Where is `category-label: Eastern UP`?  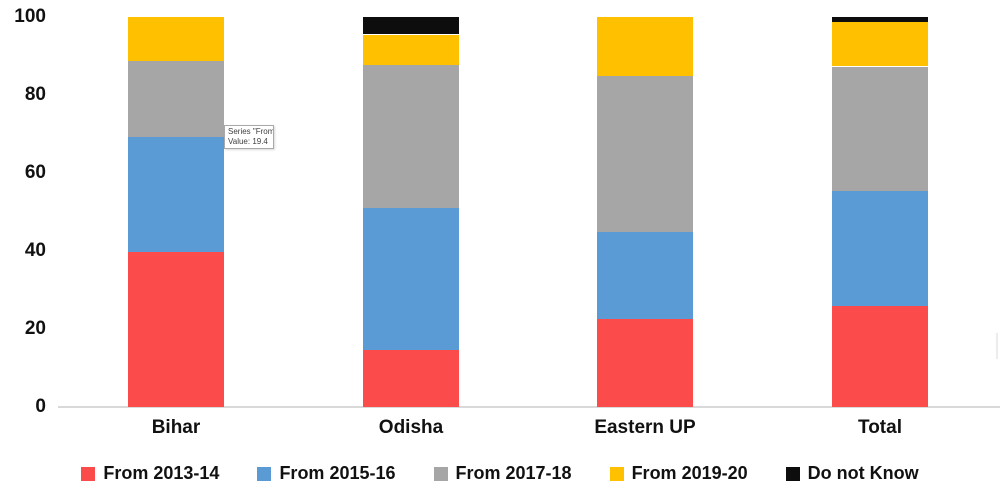
category-label: Eastern UP is located at coordinates (645, 427).